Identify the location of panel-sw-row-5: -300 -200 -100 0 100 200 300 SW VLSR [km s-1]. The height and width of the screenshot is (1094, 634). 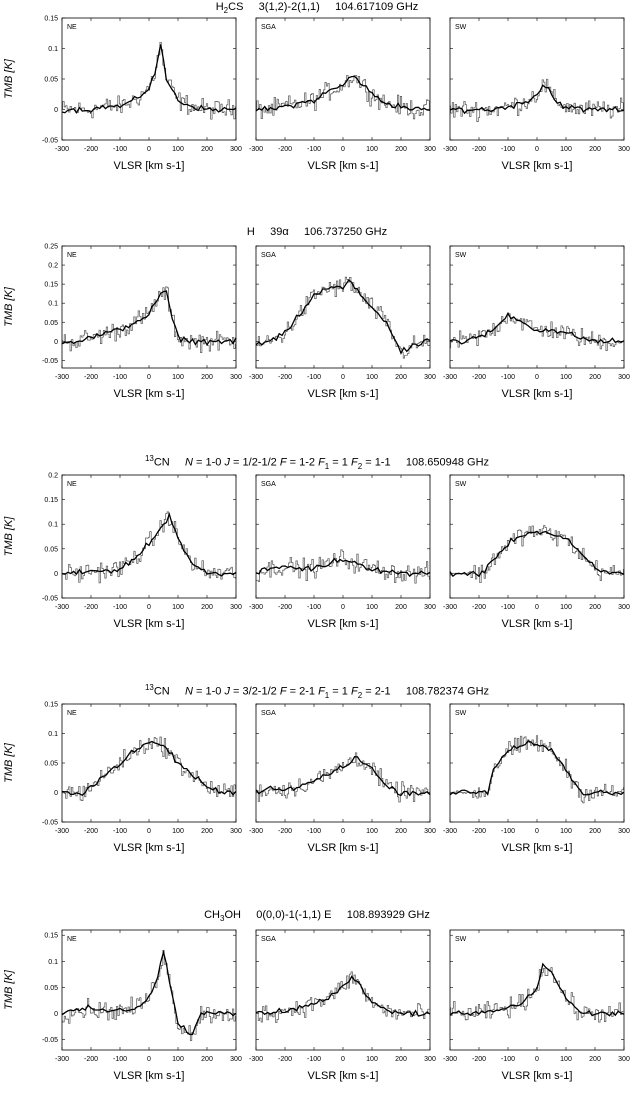
(536, 1005).